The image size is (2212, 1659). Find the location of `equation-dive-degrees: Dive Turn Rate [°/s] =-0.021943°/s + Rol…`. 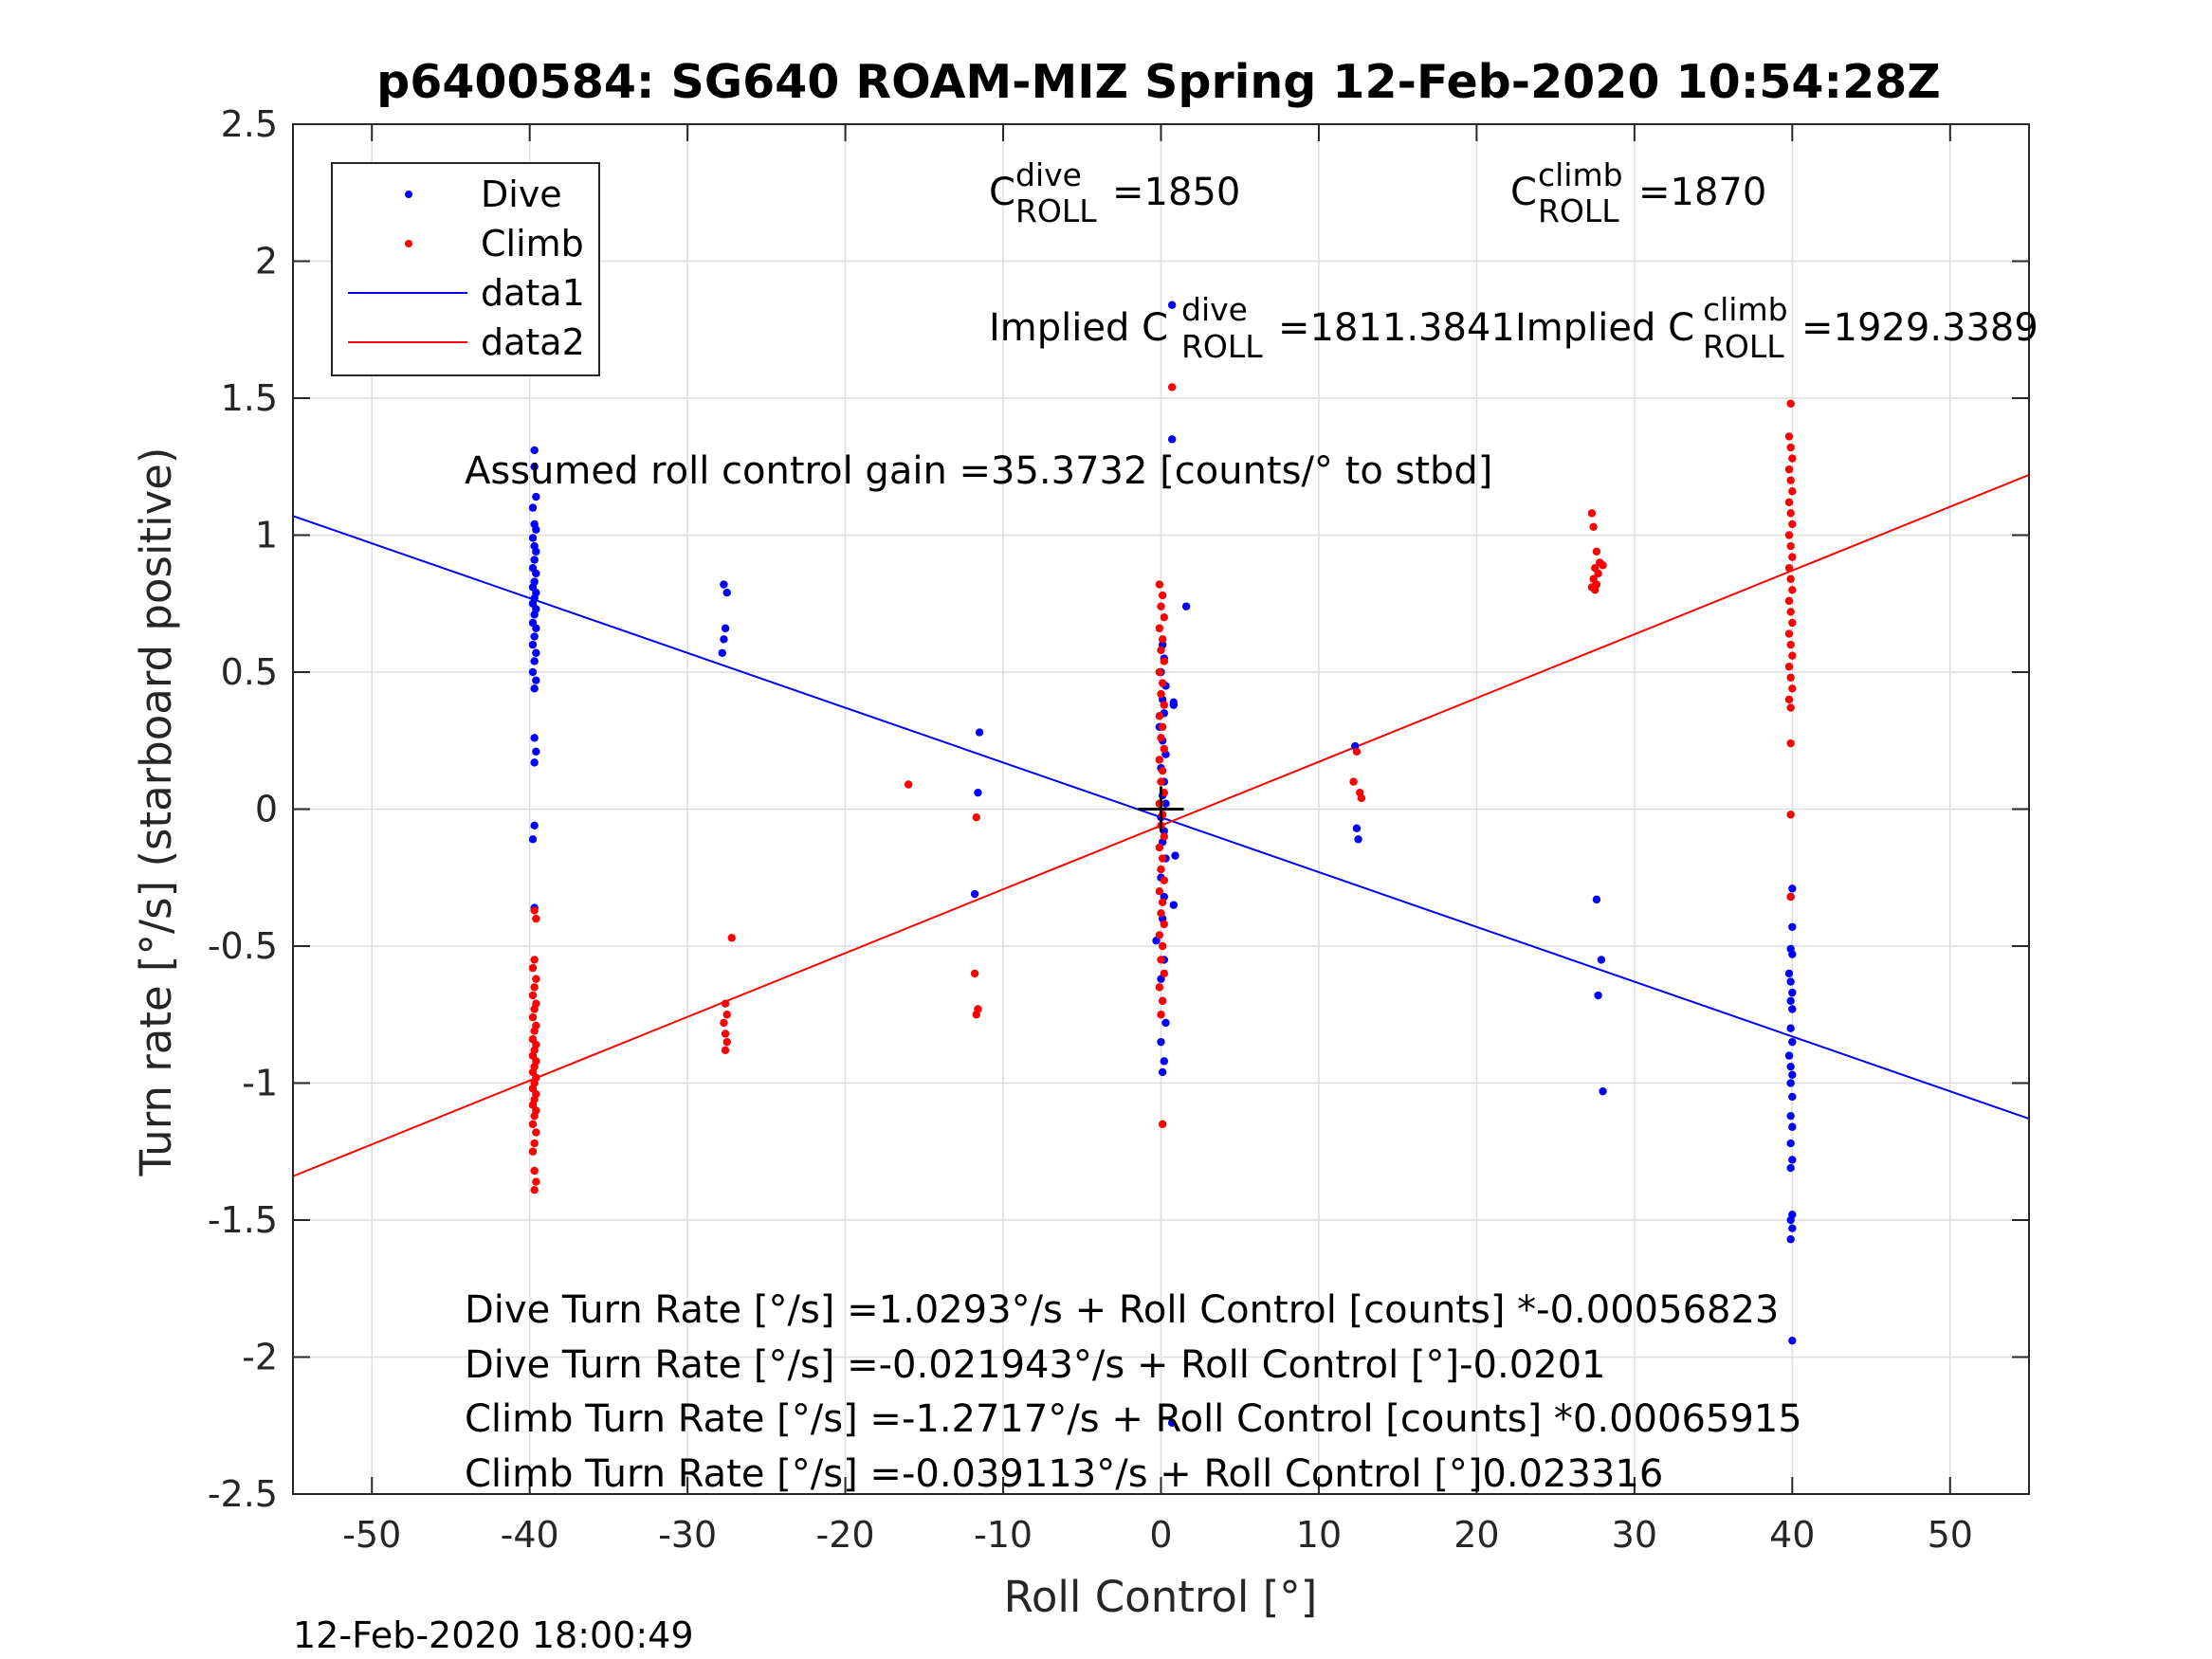

equation-dive-degrees: Dive Turn Rate [°/s] =-0.021943°/s + Rol… is located at coordinates (1035, 1365).